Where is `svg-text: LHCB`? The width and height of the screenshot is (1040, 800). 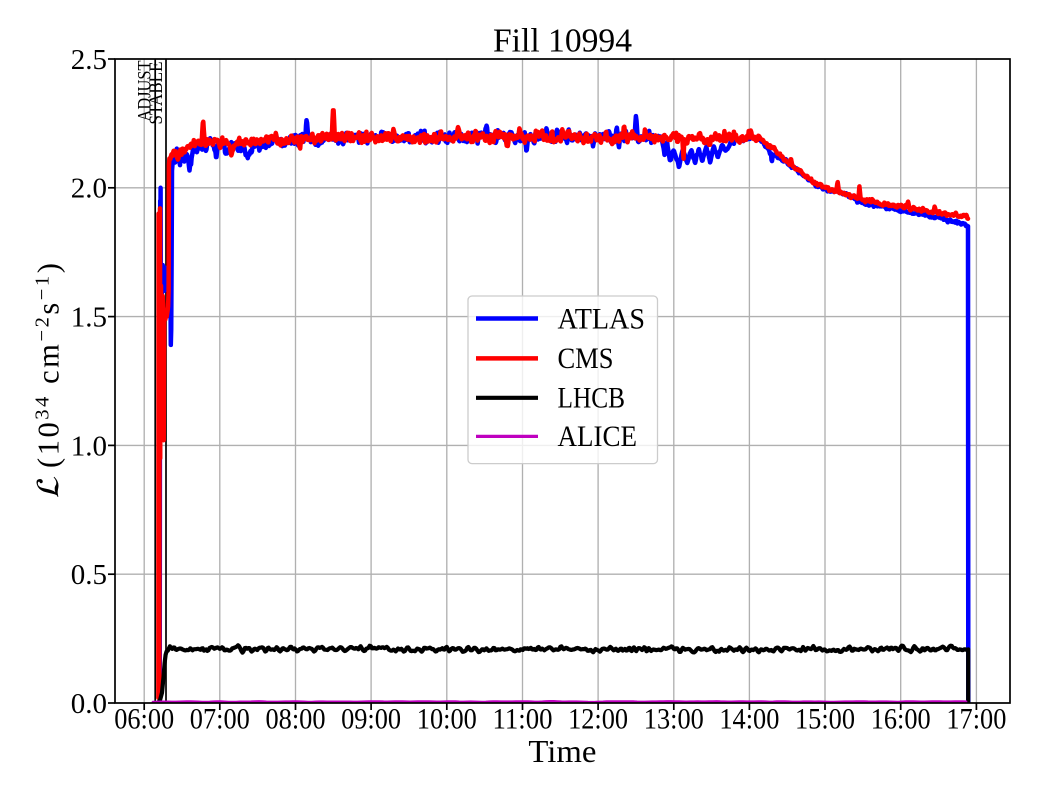 svg-text: LHCB is located at coordinates (592, 398).